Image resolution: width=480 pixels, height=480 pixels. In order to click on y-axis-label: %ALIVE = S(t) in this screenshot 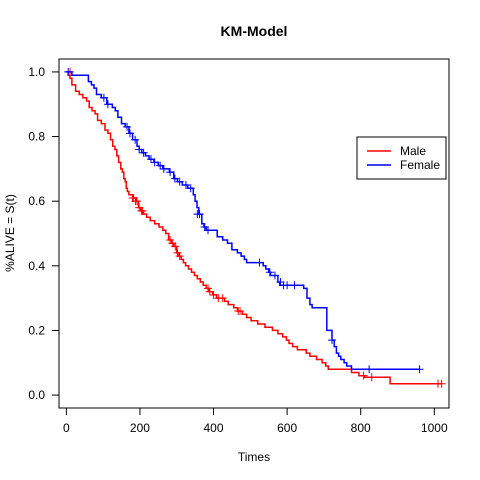, I will do `click(10, 233)`.